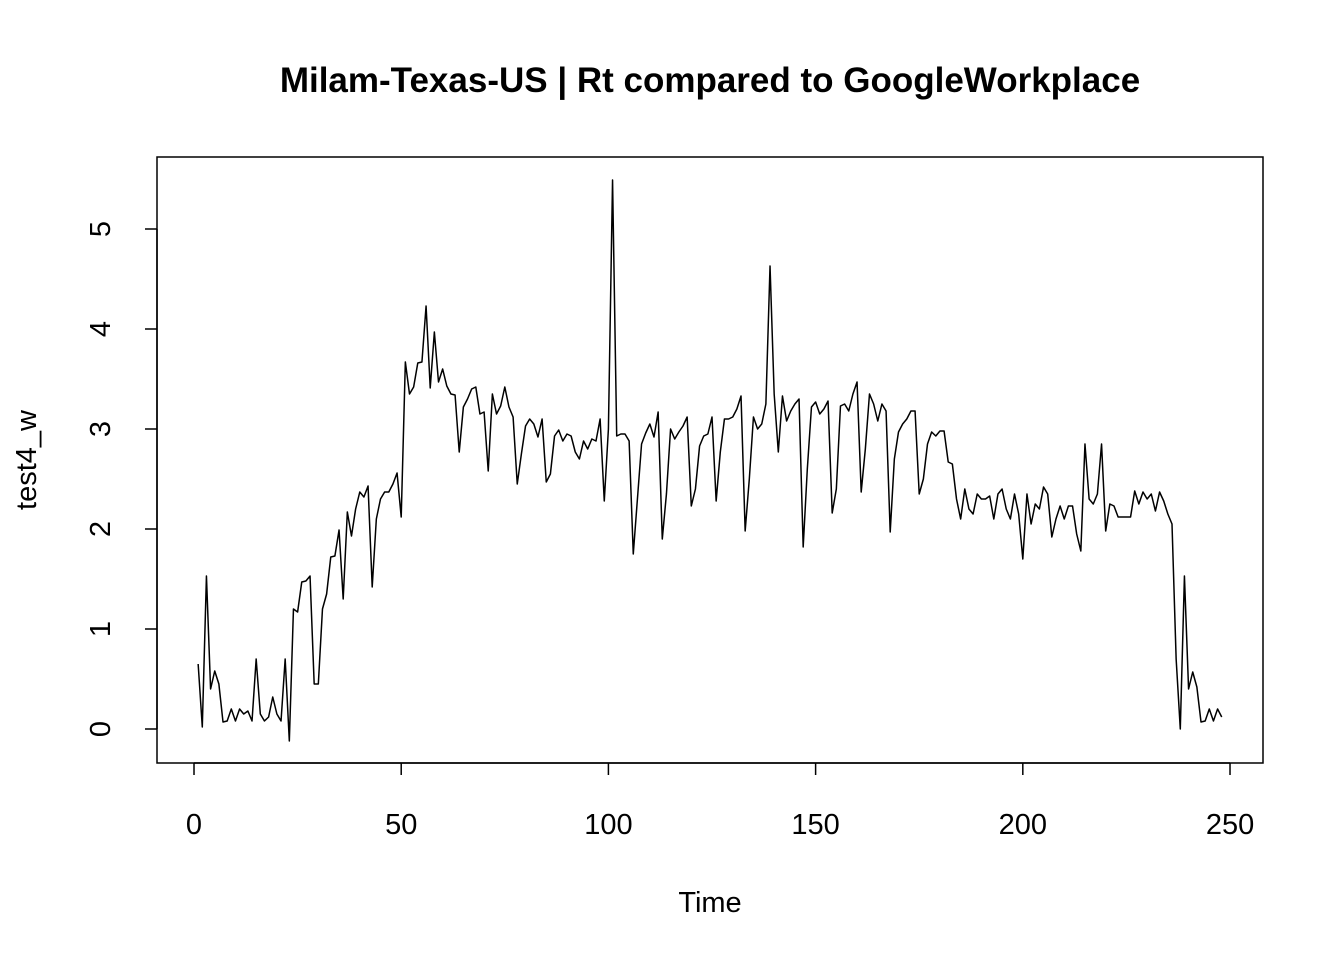 This screenshot has width=1344, height=965. What do you see at coordinates (1230, 825) in the screenshot?
I see `x-tick-label: 250` at bounding box center [1230, 825].